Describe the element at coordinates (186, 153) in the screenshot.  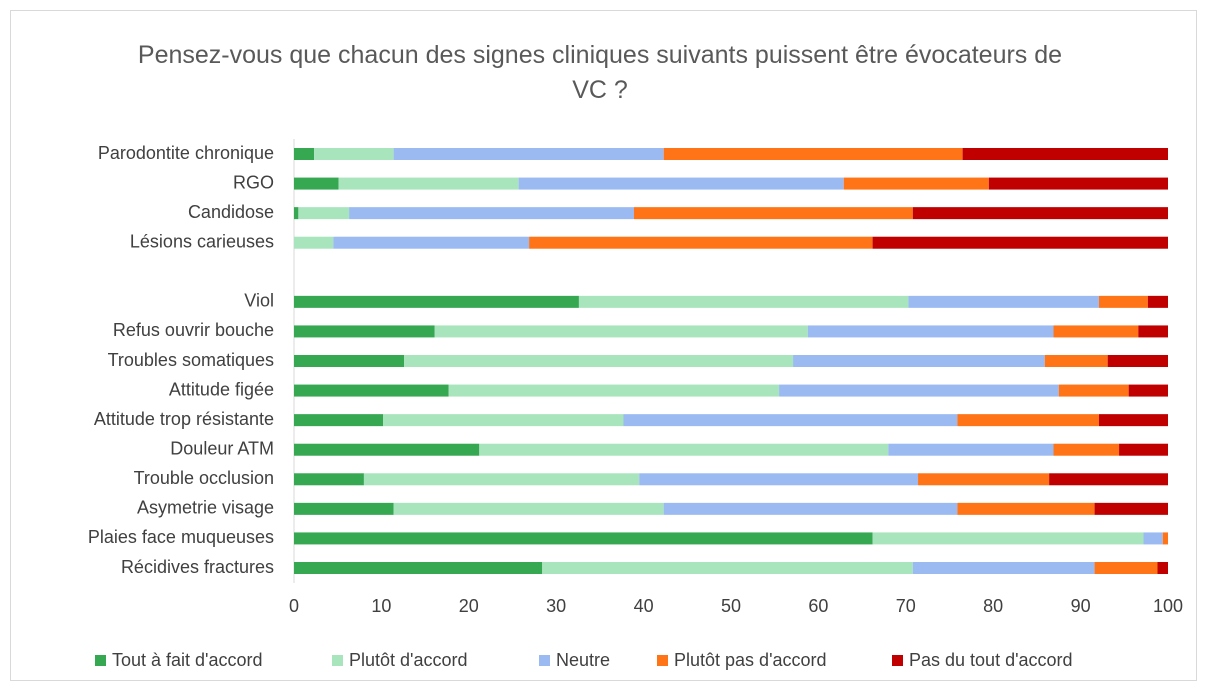
I see `y-tick-label: Parodontite chronique` at that location.